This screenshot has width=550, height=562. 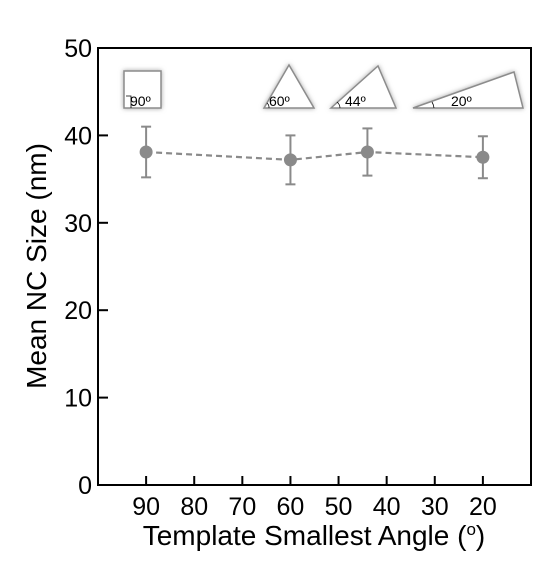 I want to click on series-line, so click(x=314, y=155).